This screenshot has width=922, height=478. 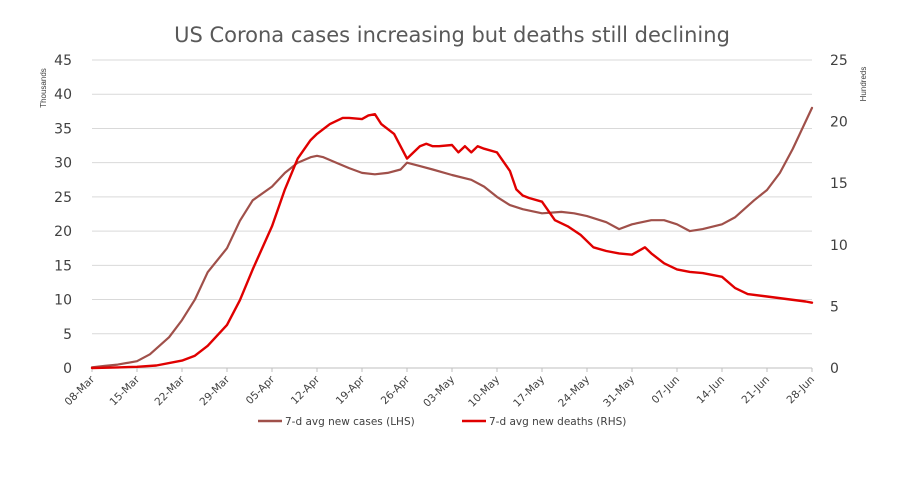 I want to click on x-tick-label: 15-Mar, so click(x=124, y=390).